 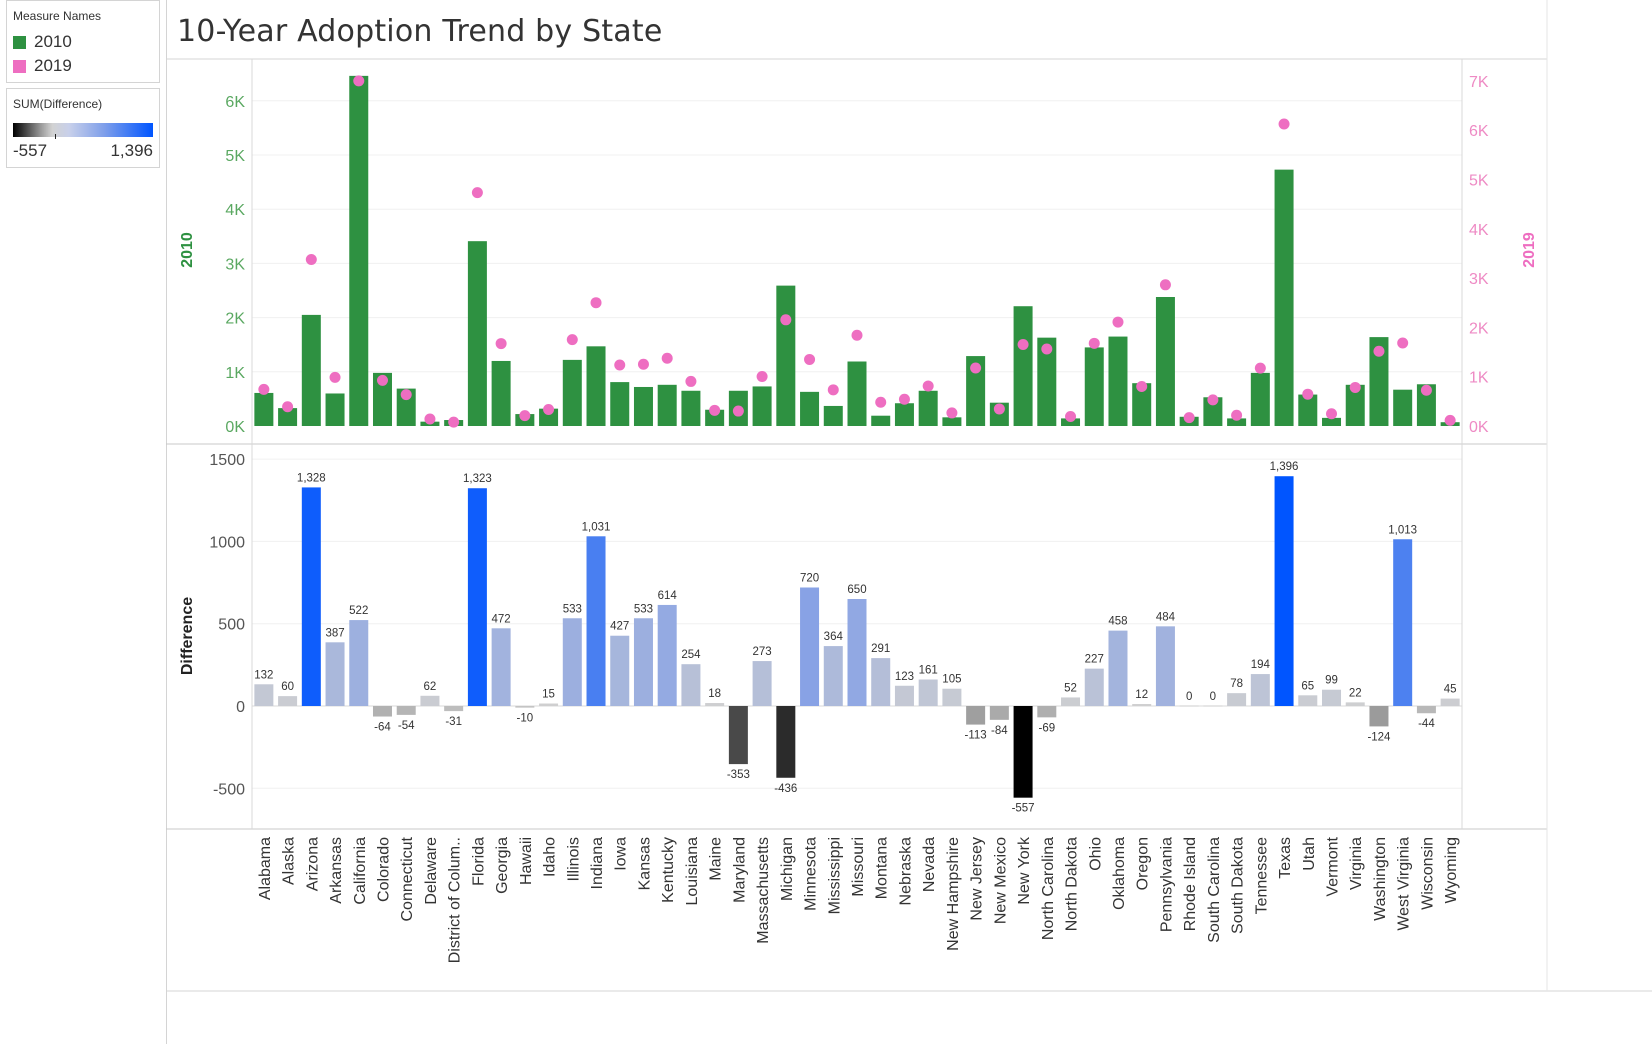 What do you see at coordinates (83, 41) in the screenshot?
I see `measure-names-legend: Measure Names 2010 2019` at bounding box center [83, 41].